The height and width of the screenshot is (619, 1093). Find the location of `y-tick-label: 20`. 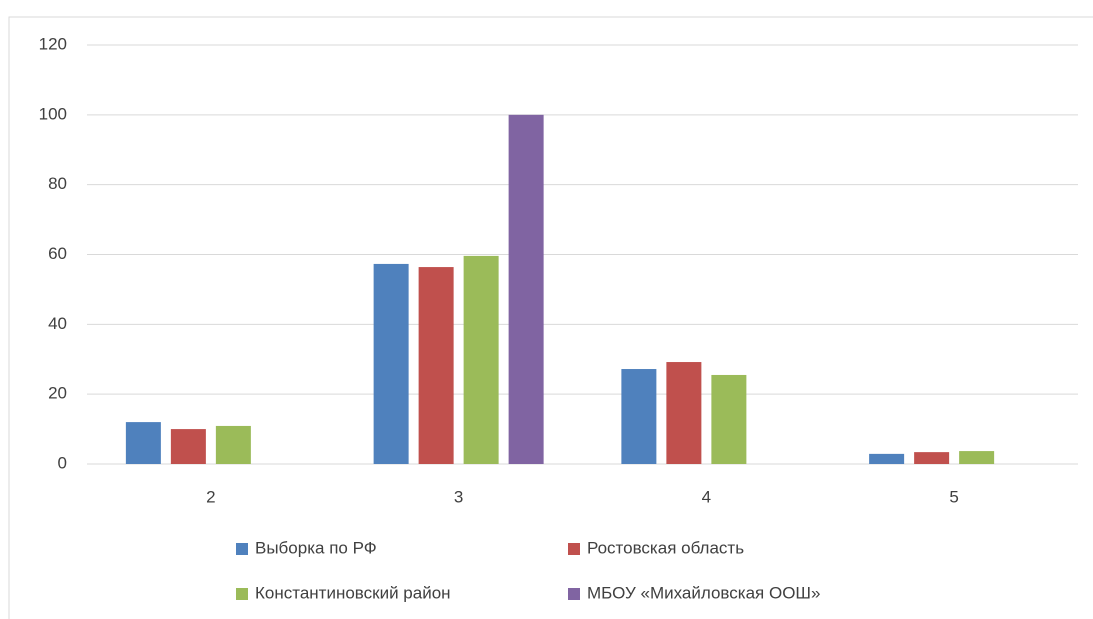

y-tick-label: 20 is located at coordinates (57, 393).